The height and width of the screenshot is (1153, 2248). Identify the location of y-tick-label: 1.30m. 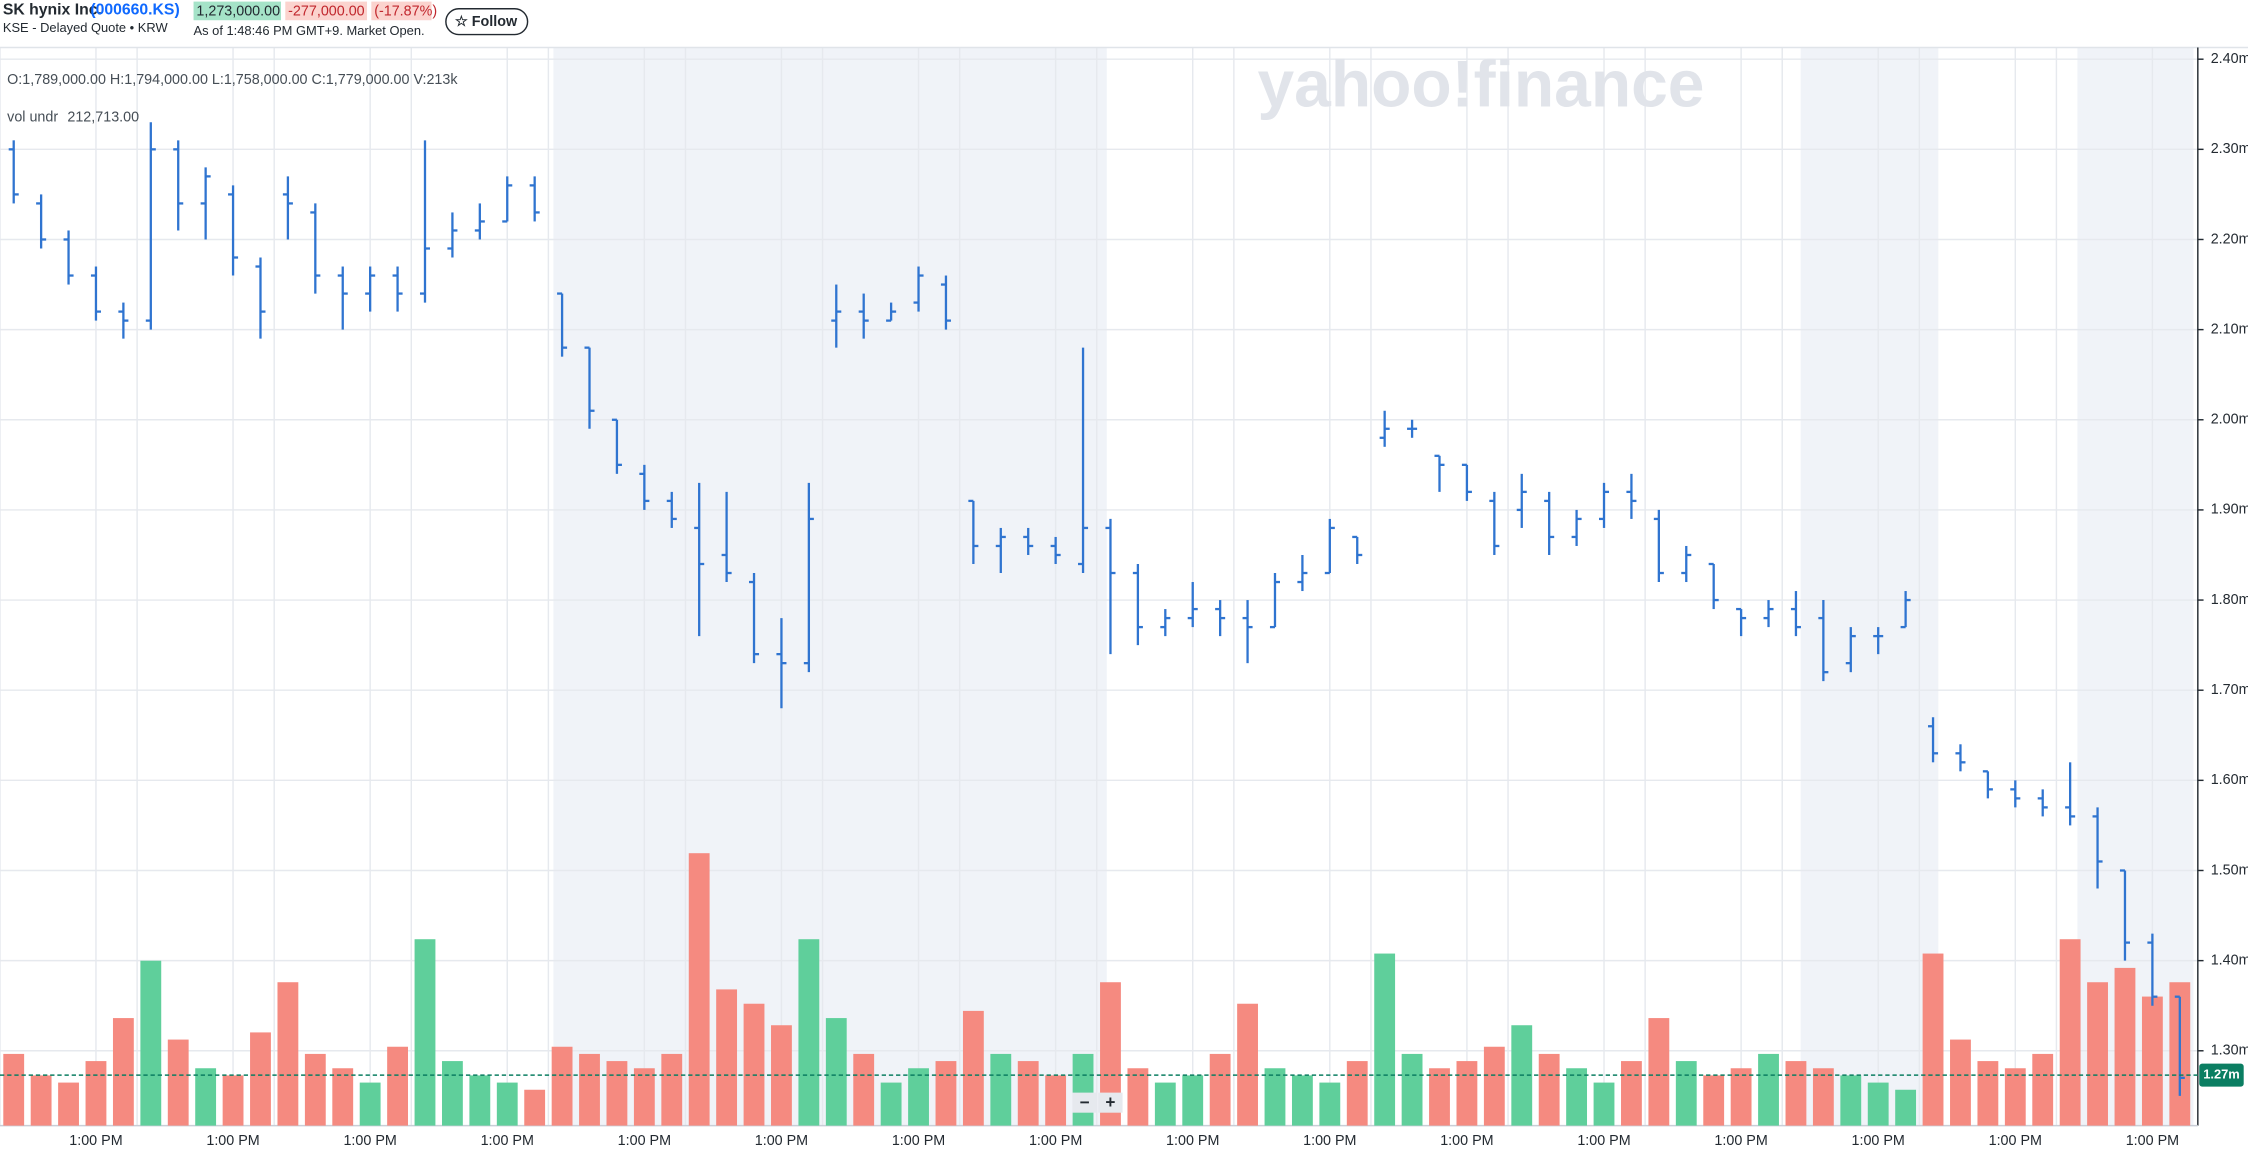
(2229, 1051).